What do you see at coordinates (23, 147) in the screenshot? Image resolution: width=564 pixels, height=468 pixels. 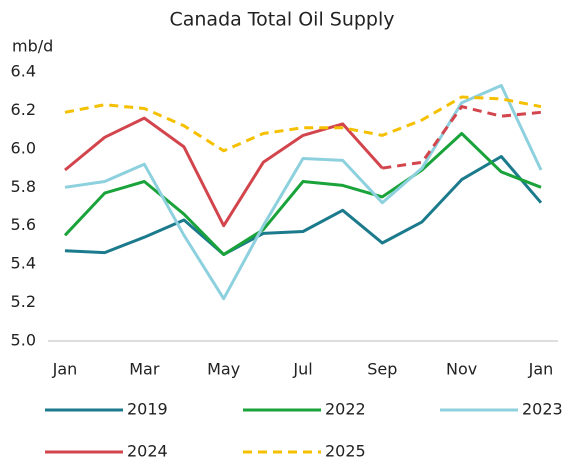 I see `y-tick-label: 6.0` at bounding box center [23, 147].